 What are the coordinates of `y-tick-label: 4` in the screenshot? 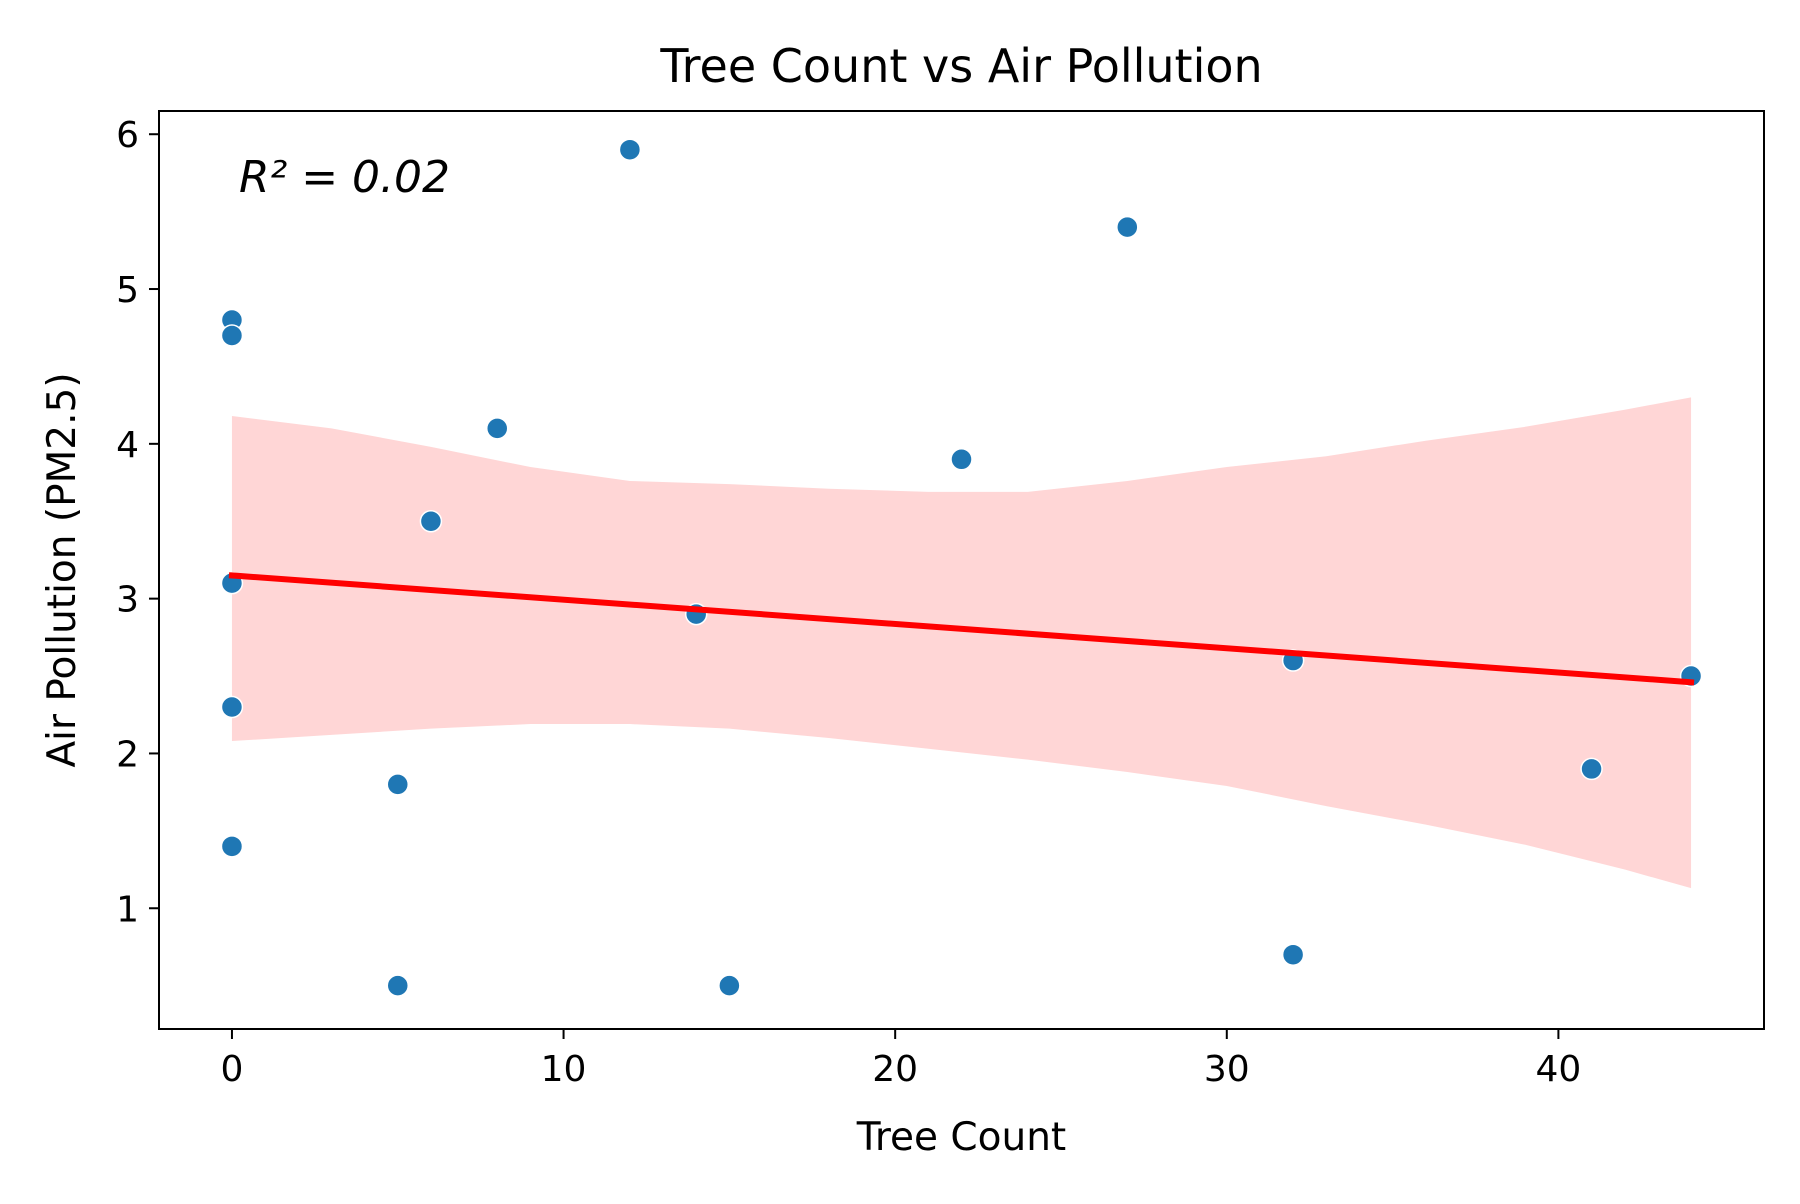 It's located at (127, 445).